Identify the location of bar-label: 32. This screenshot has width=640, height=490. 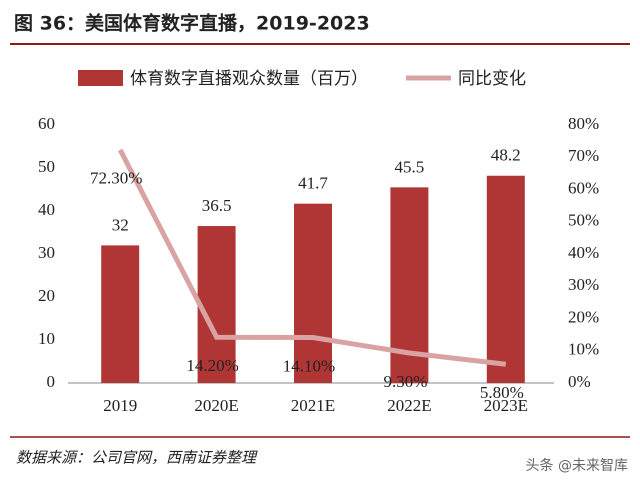
(120, 224).